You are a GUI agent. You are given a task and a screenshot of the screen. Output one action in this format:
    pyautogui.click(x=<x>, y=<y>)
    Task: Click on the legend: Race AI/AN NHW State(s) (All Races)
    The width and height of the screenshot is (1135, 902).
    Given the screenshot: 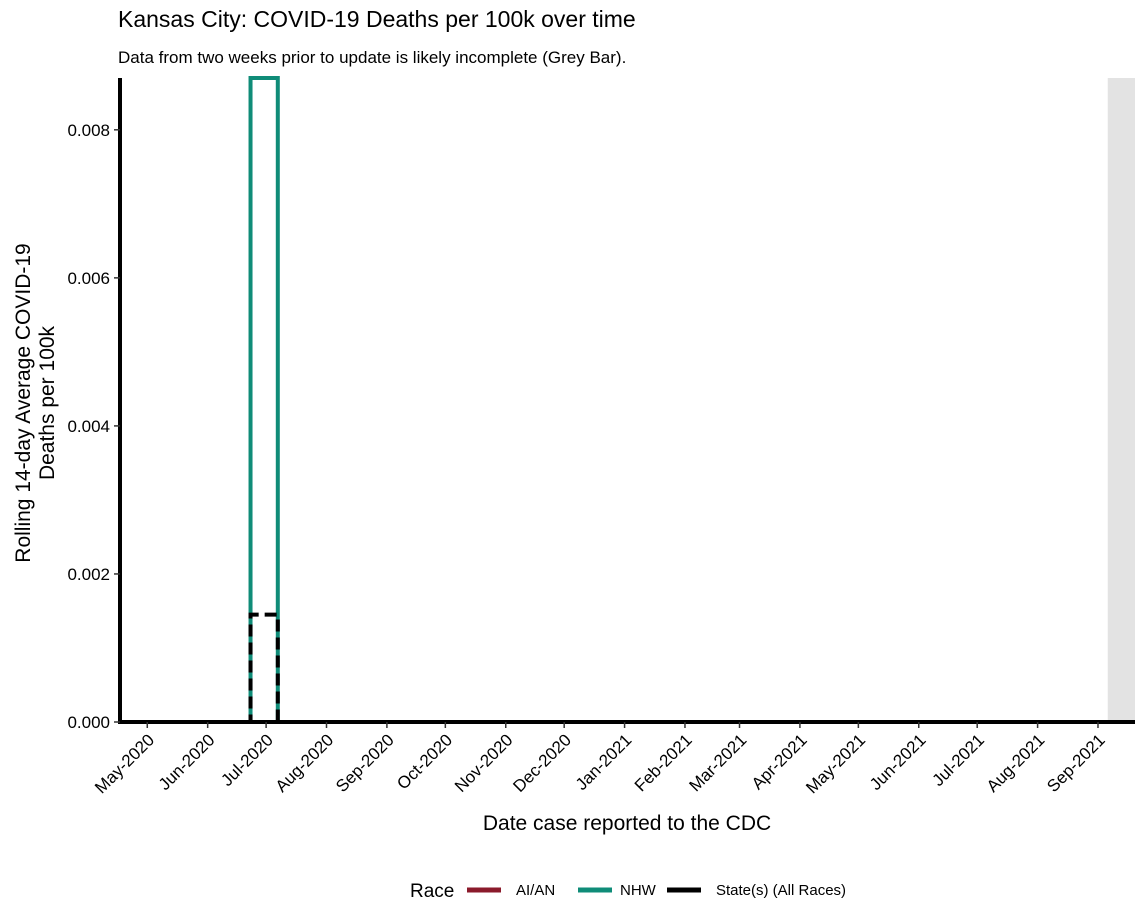 What is the action you would take?
    pyautogui.click(x=628, y=891)
    